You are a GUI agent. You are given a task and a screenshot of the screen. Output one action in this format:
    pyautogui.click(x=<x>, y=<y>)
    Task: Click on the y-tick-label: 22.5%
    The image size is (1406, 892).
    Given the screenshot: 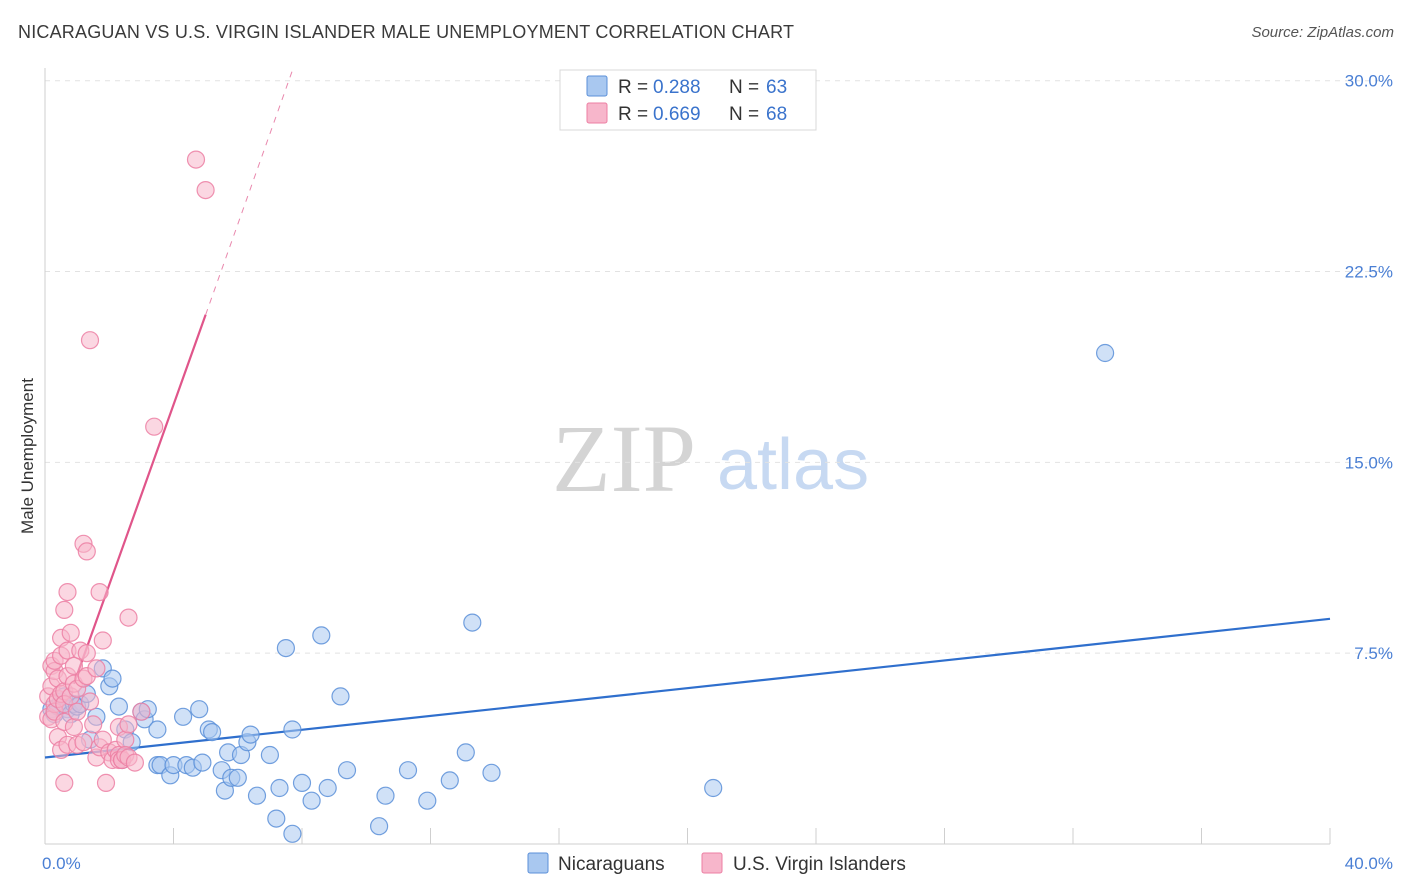 What is the action you would take?
    pyautogui.click(x=1369, y=272)
    